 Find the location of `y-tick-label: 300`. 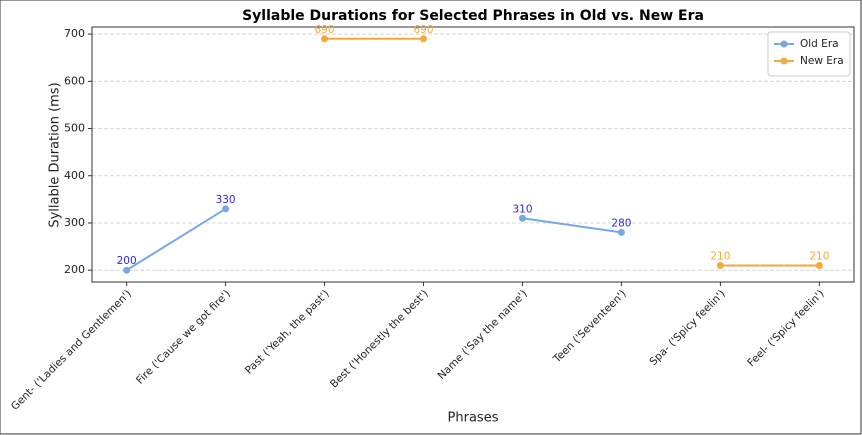

y-tick-label: 300 is located at coordinates (74, 222).